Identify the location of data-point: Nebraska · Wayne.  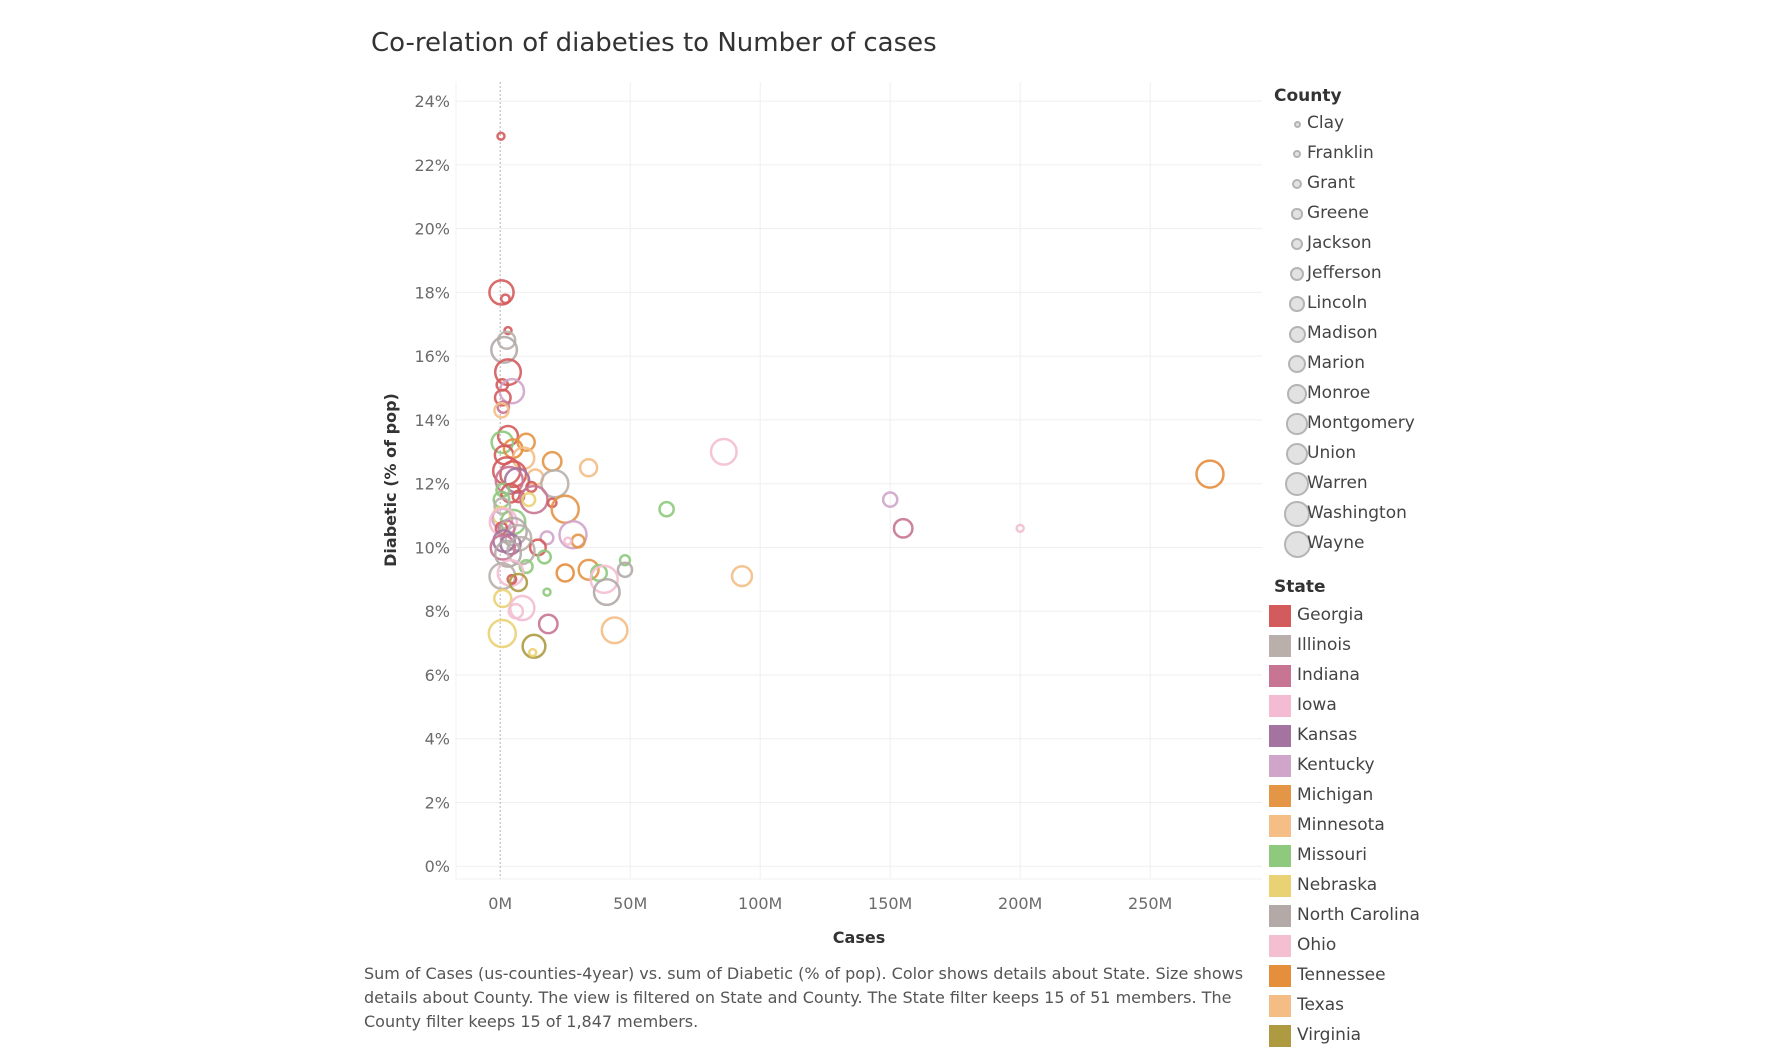
(502, 633).